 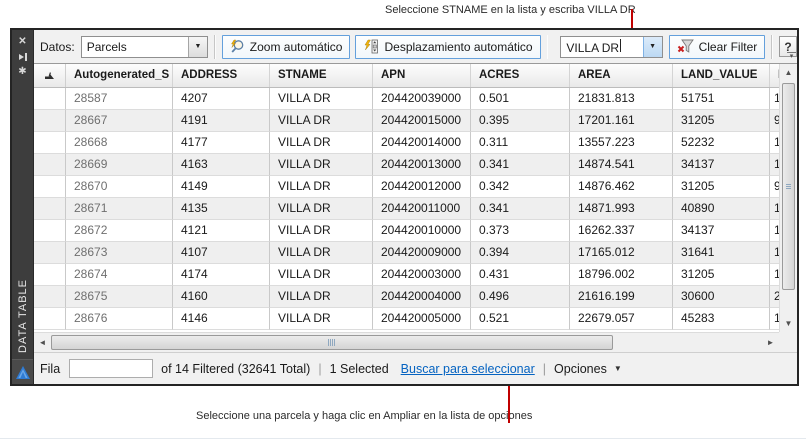 What do you see at coordinates (520, 99) in the screenshot?
I see `table-cell: 0.501` at bounding box center [520, 99].